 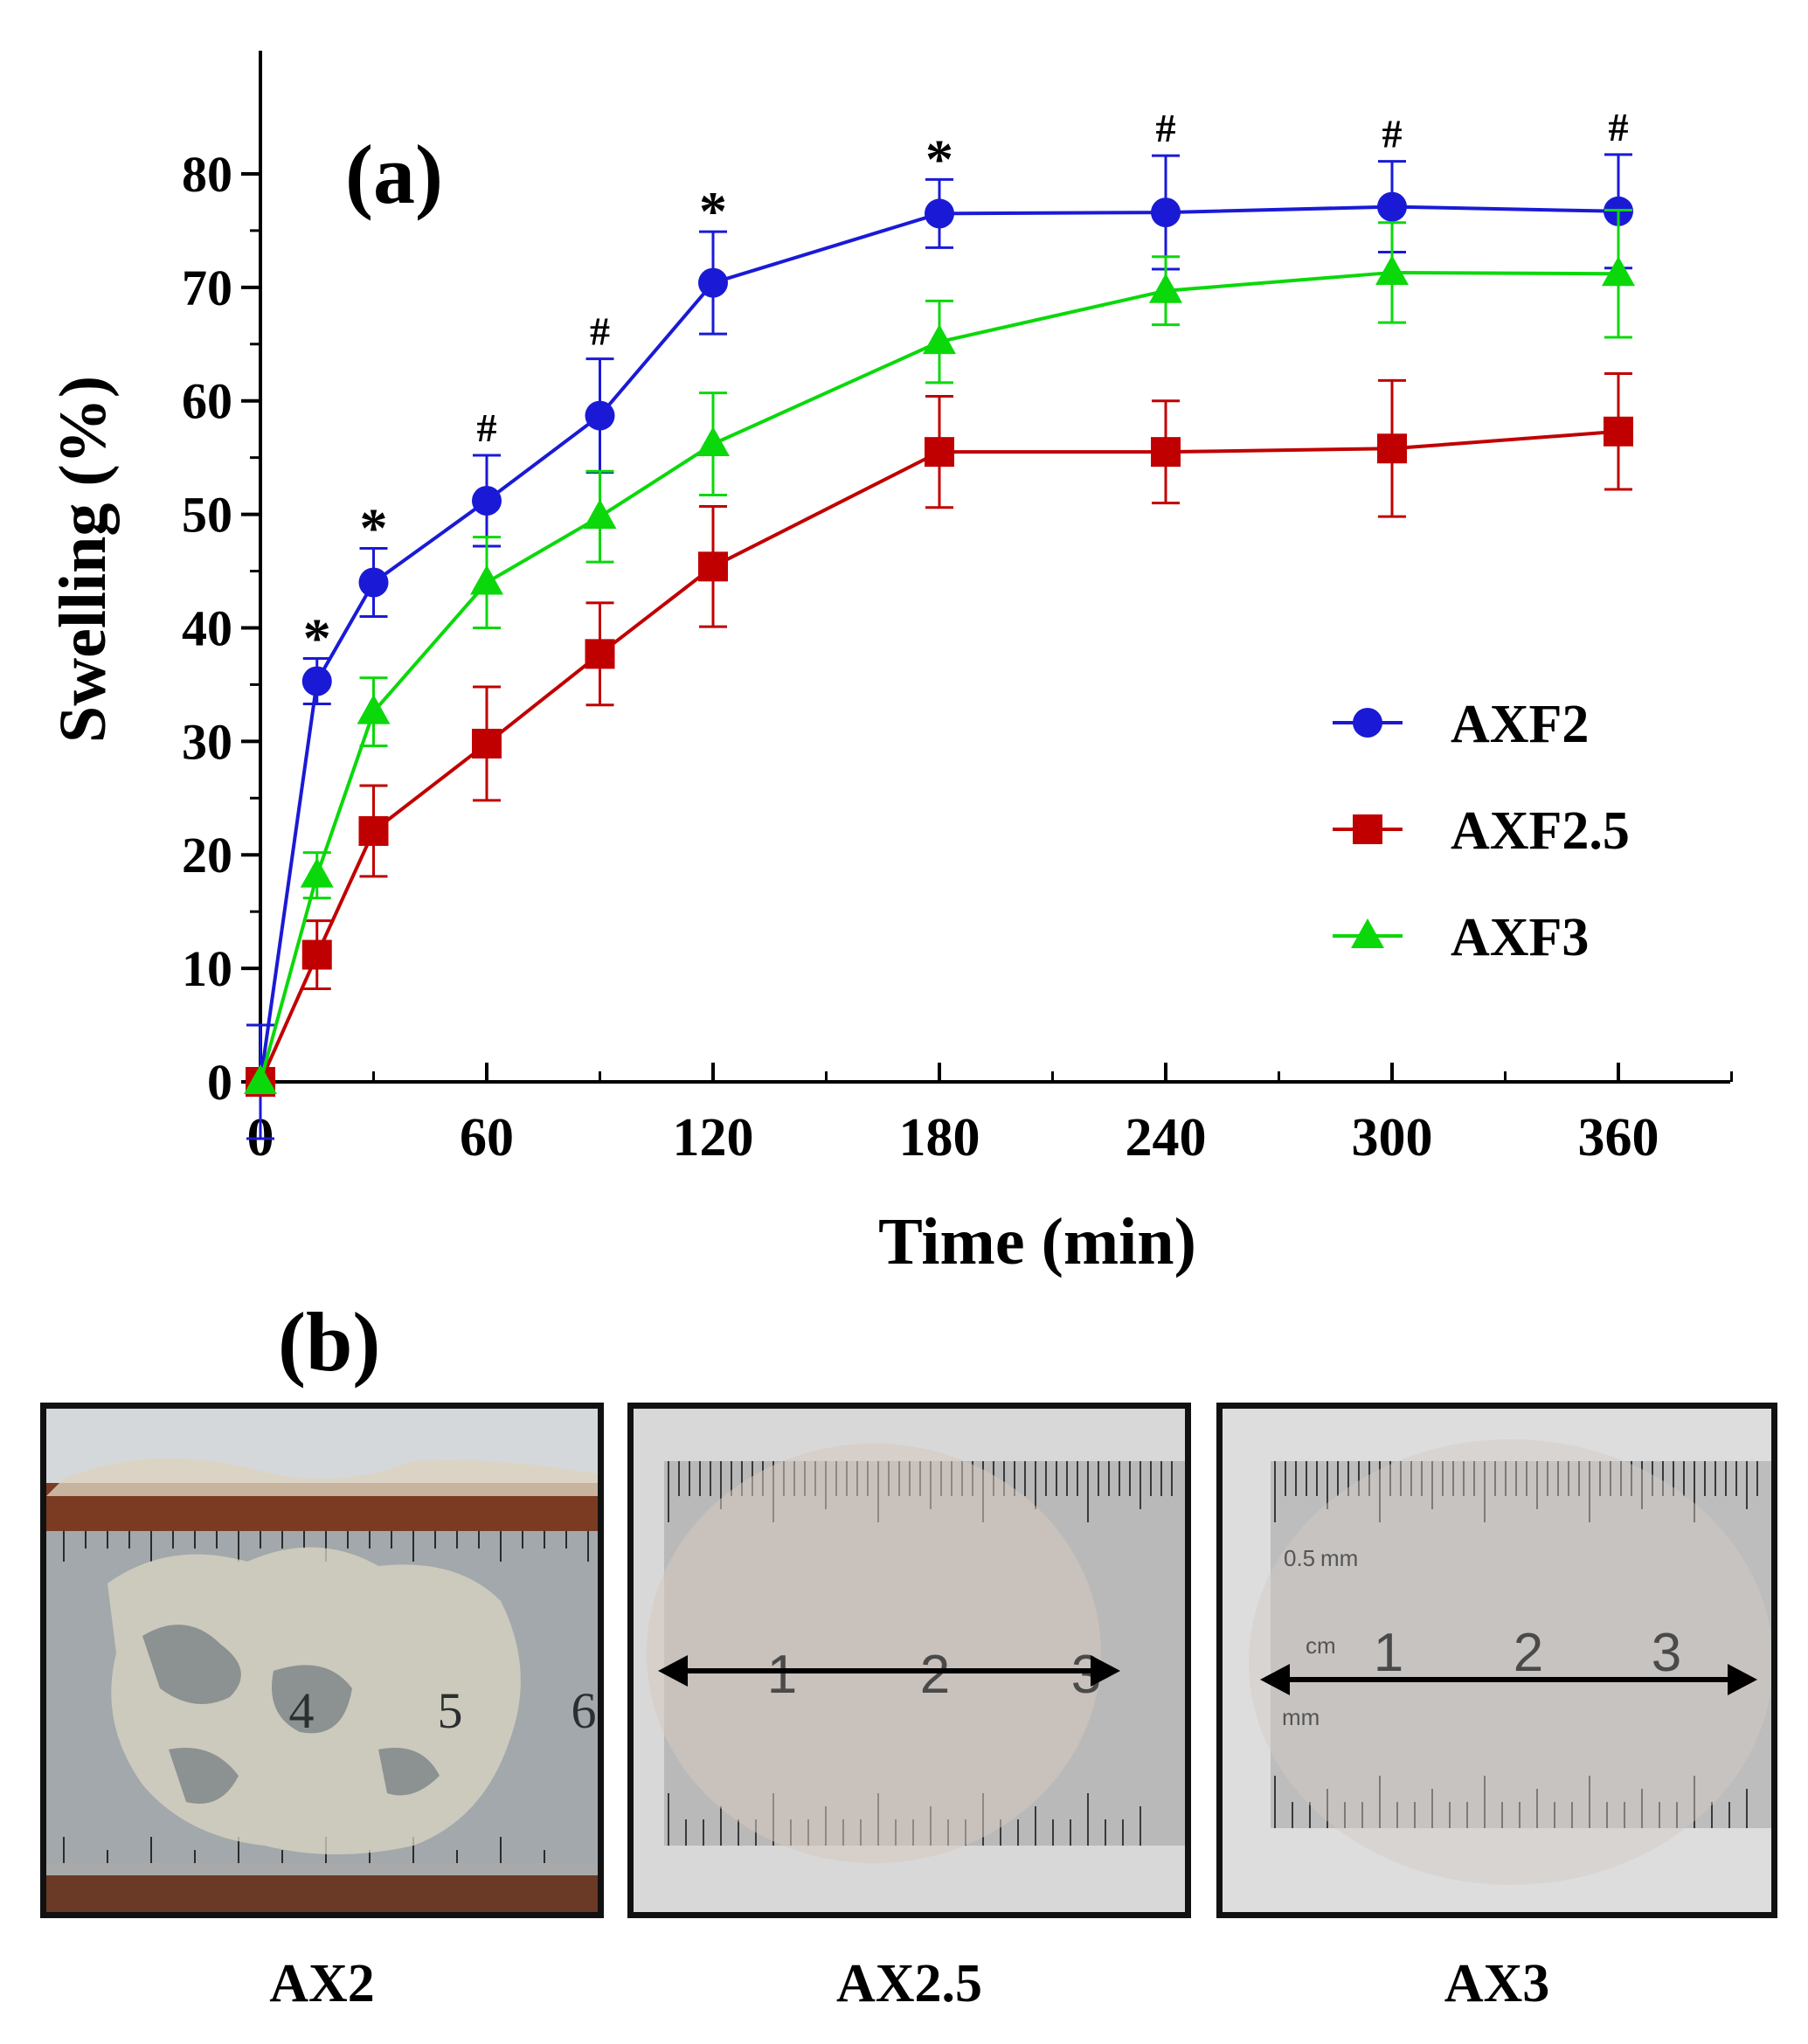 What do you see at coordinates (322, 1660) in the screenshot?
I see `photo-ax2: 4 5 6` at bounding box center [322, 1660].